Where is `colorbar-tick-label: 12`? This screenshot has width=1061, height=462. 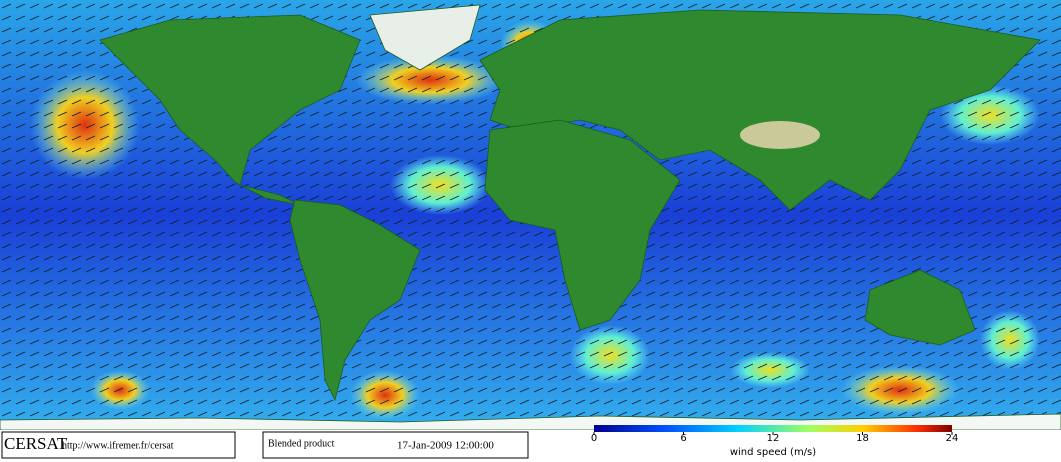 colorbar-tick-label: 12 is located at coordinates (773, 438).